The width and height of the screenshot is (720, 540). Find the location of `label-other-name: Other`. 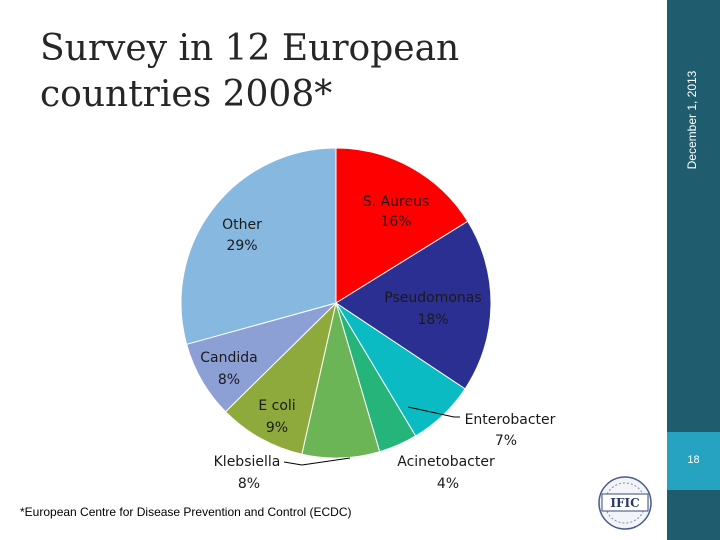

label-other-name: Other is located at coordinates (242, 225).